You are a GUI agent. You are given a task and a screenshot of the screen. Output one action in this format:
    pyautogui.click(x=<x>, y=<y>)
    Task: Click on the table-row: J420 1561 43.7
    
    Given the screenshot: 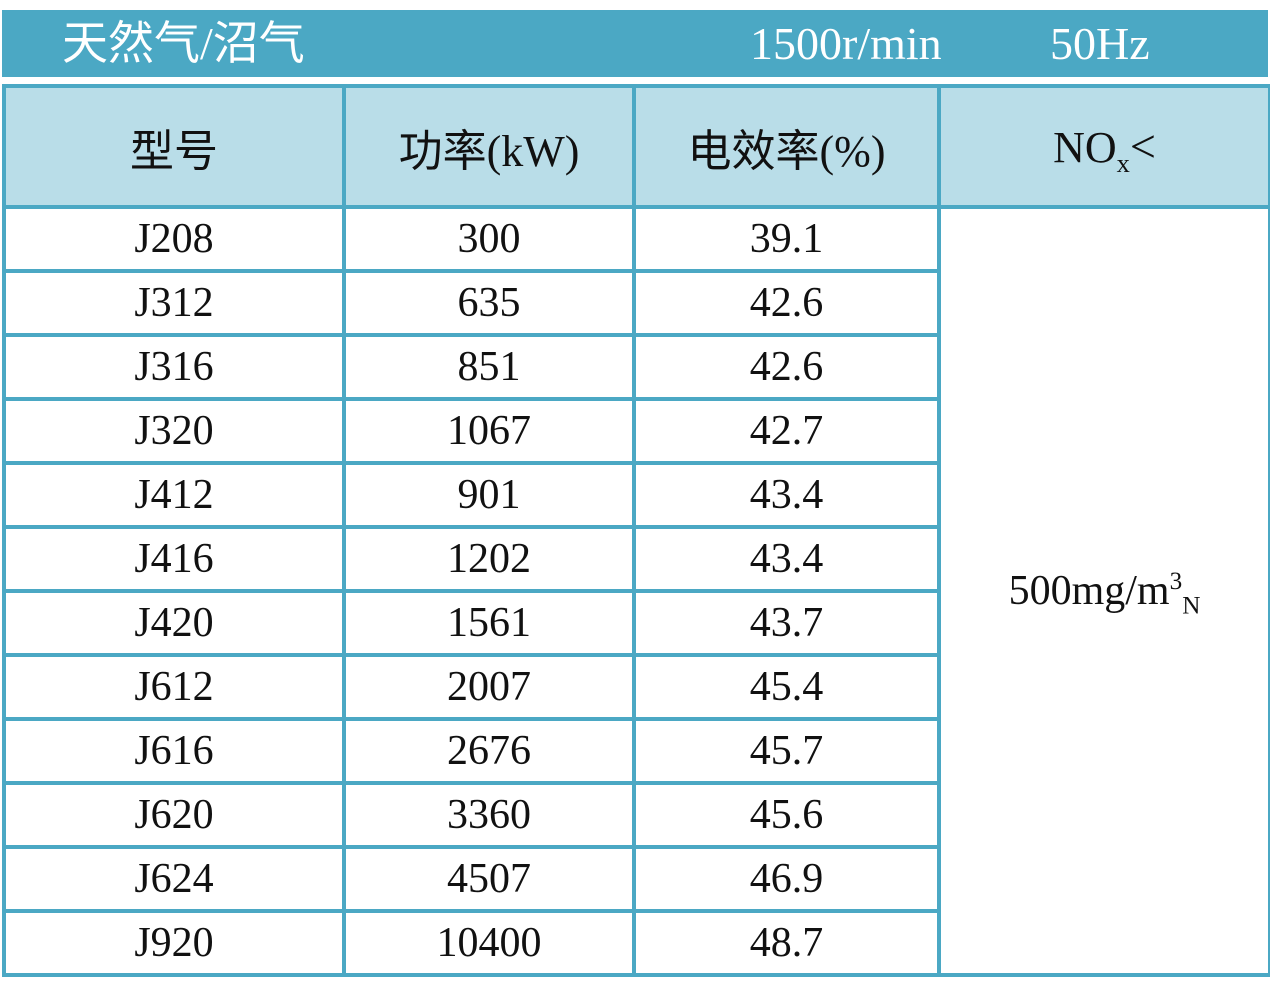 What is the action you would take?
    pyautogui.click(x=636, y=623)
    